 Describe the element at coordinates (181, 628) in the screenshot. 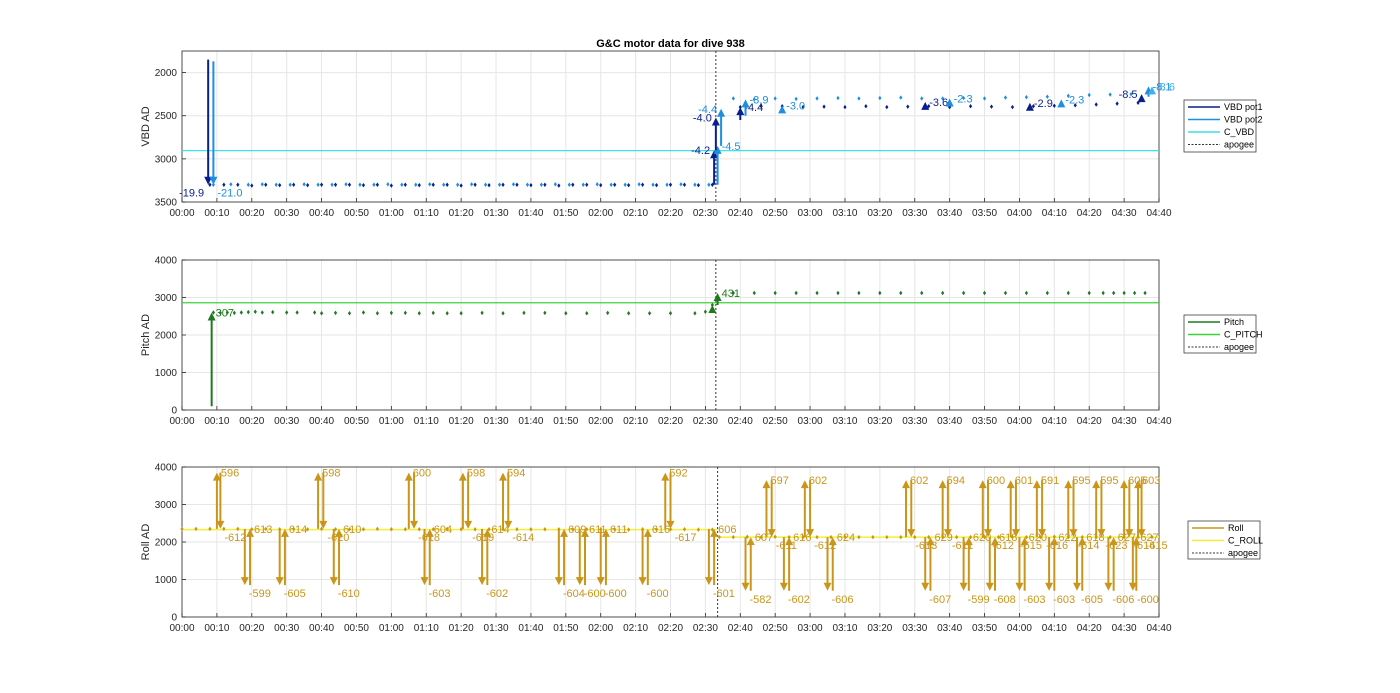

I see `x-tick-label: 00:00` at that location.